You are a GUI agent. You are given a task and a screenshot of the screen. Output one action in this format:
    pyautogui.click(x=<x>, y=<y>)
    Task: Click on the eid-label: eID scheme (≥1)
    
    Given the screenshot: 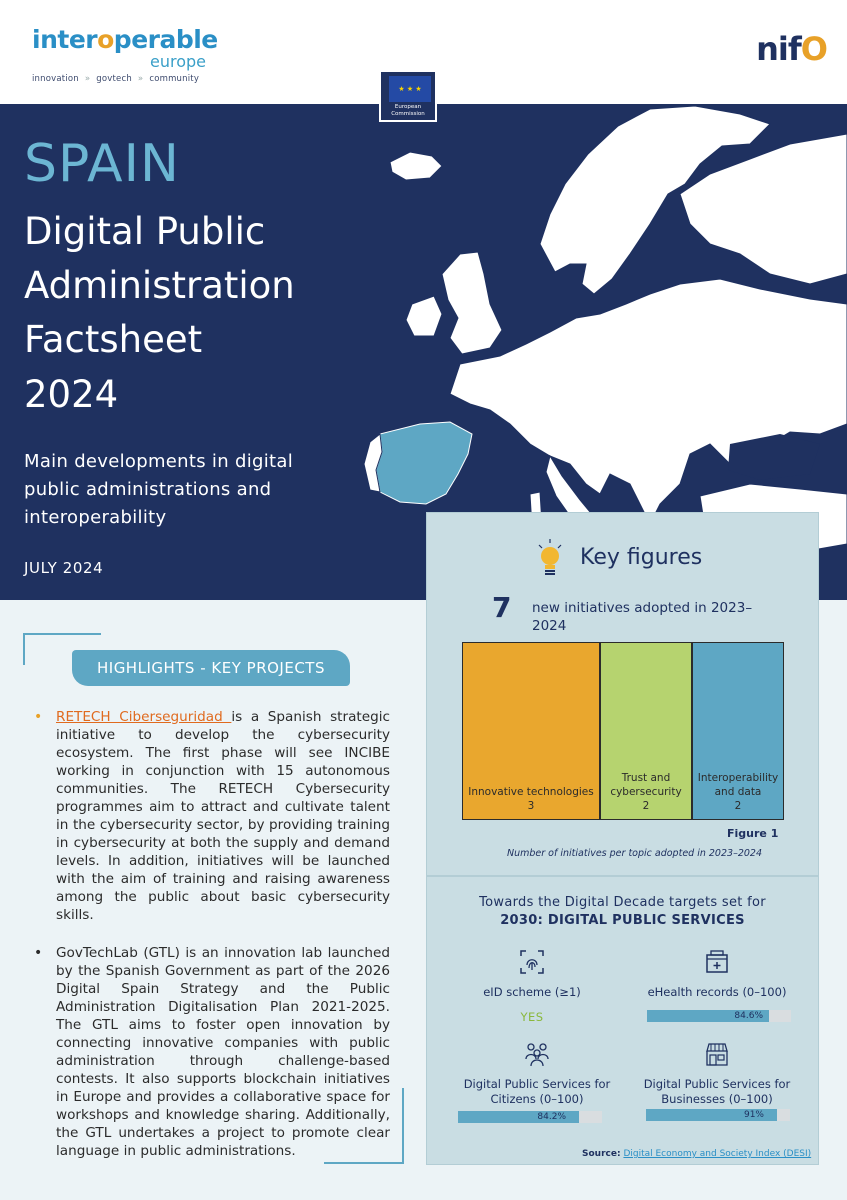 What is the action you would take?
    pyautogui.click(x=532, y=992)
    